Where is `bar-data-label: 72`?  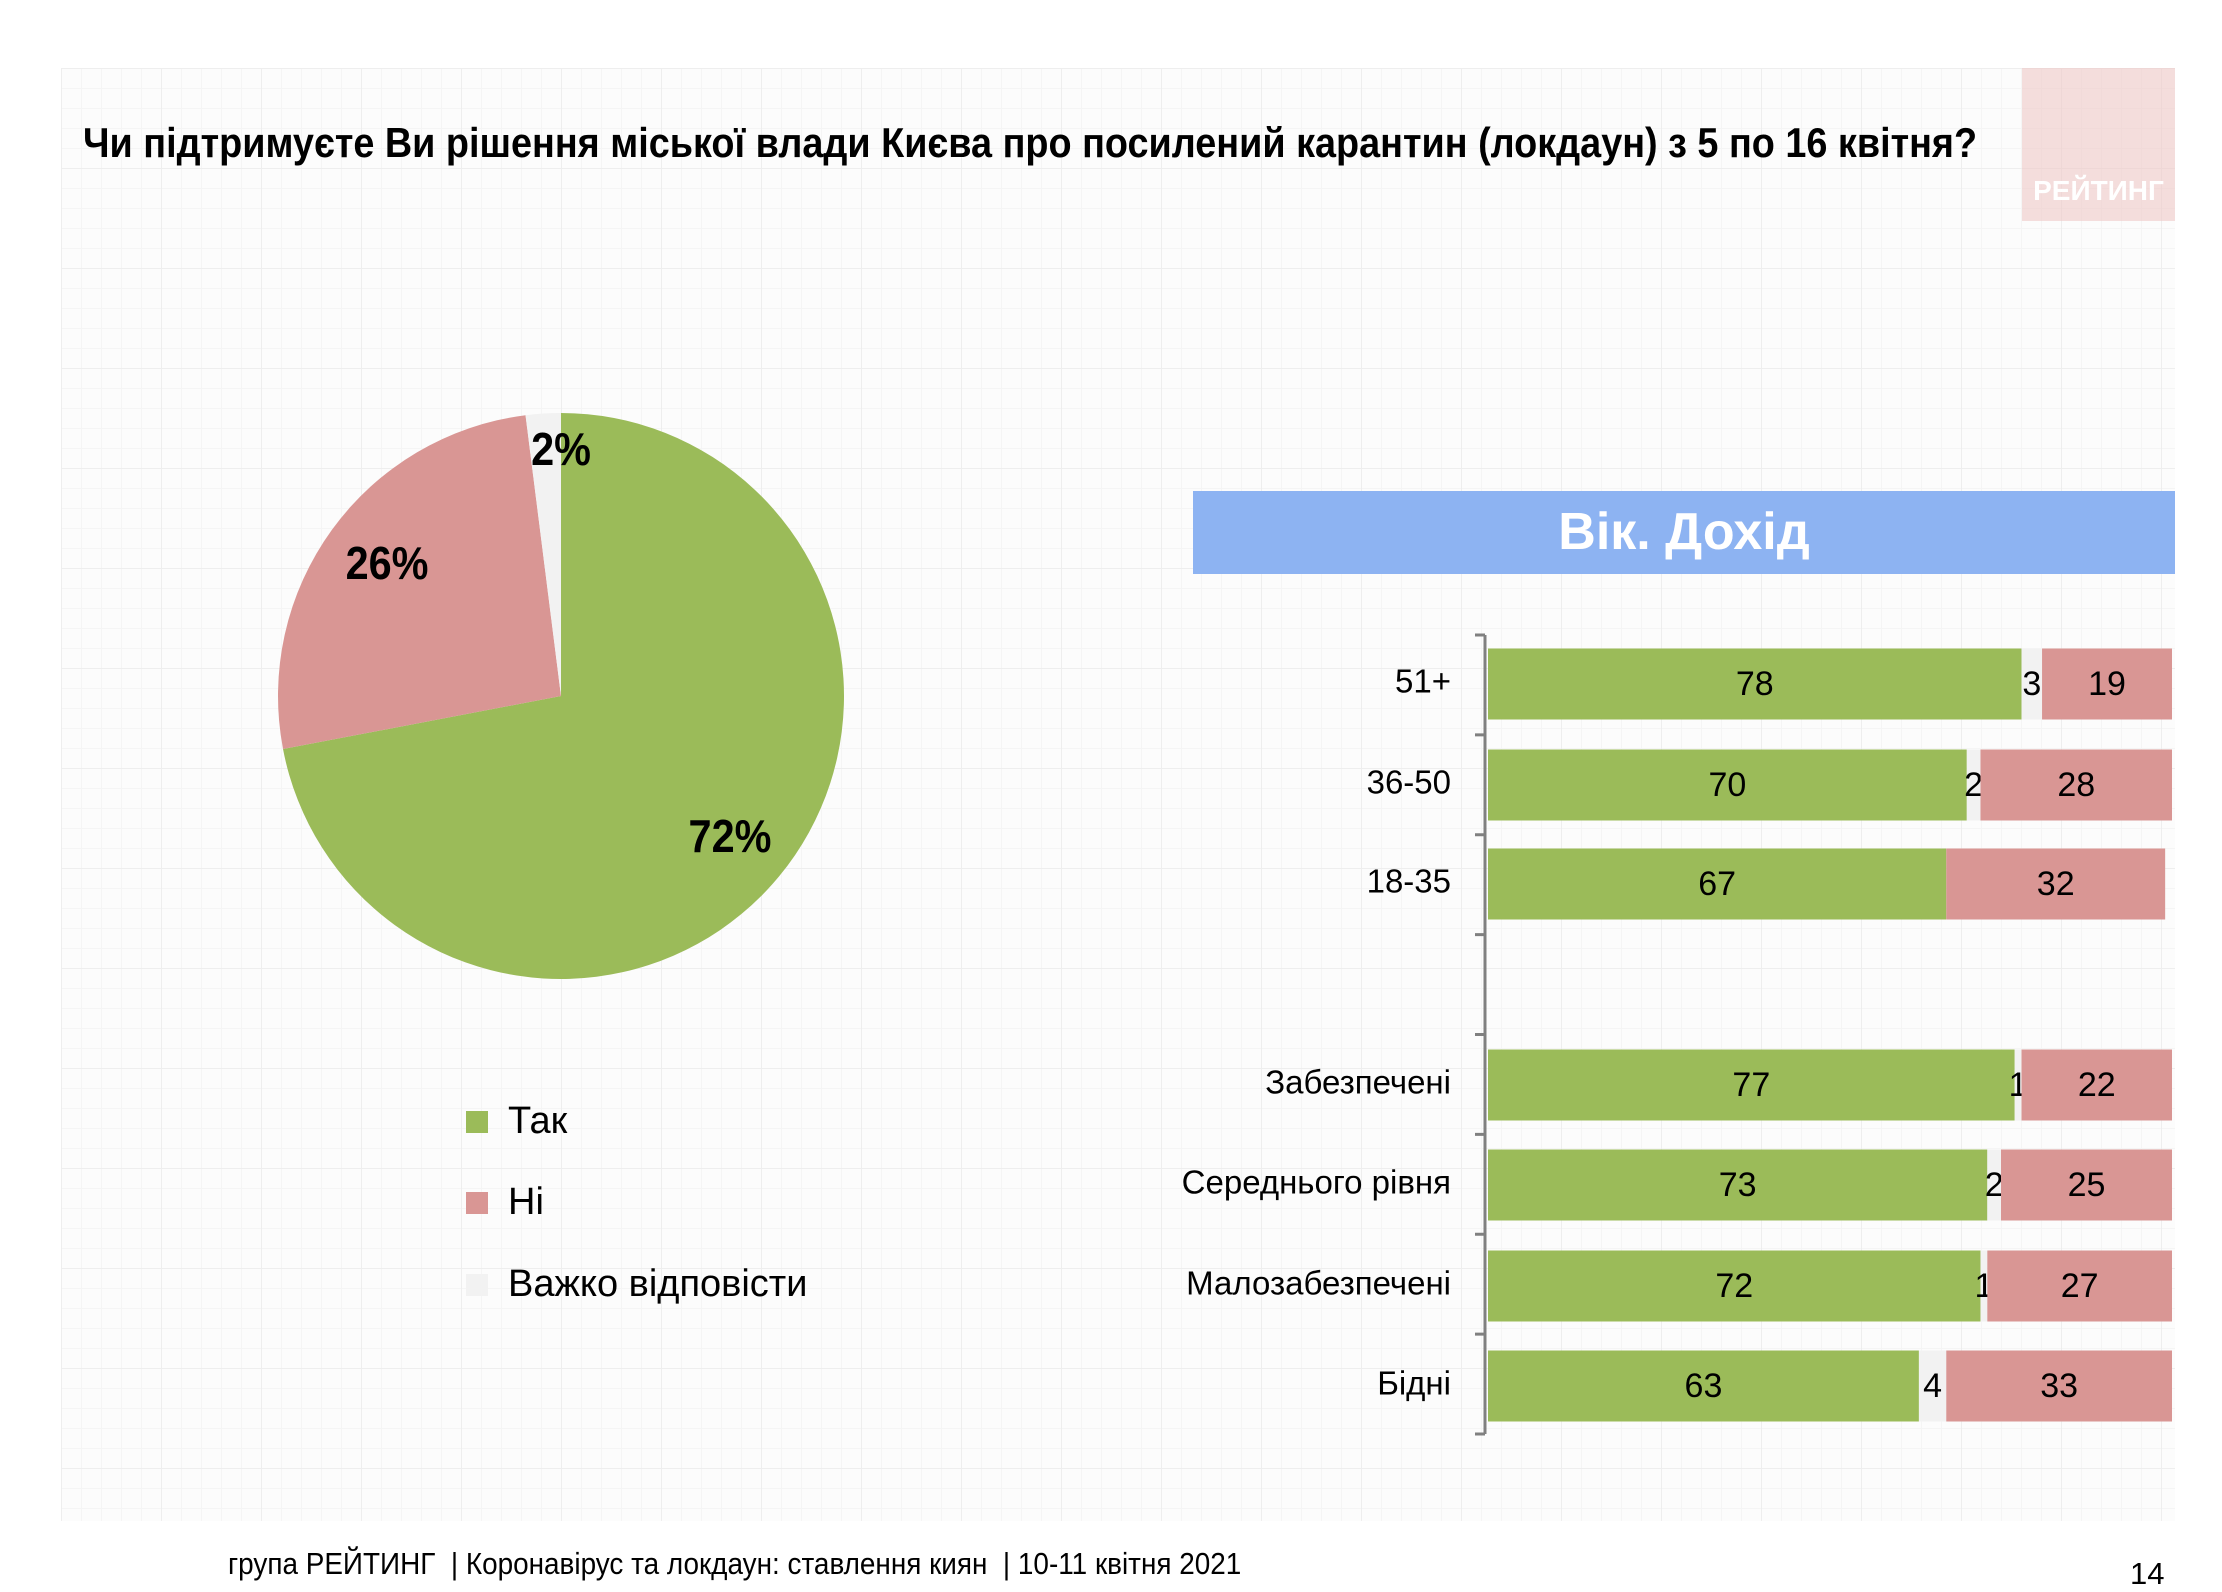 bar-data-label: 72 is located at coordinates (1734, 1286).